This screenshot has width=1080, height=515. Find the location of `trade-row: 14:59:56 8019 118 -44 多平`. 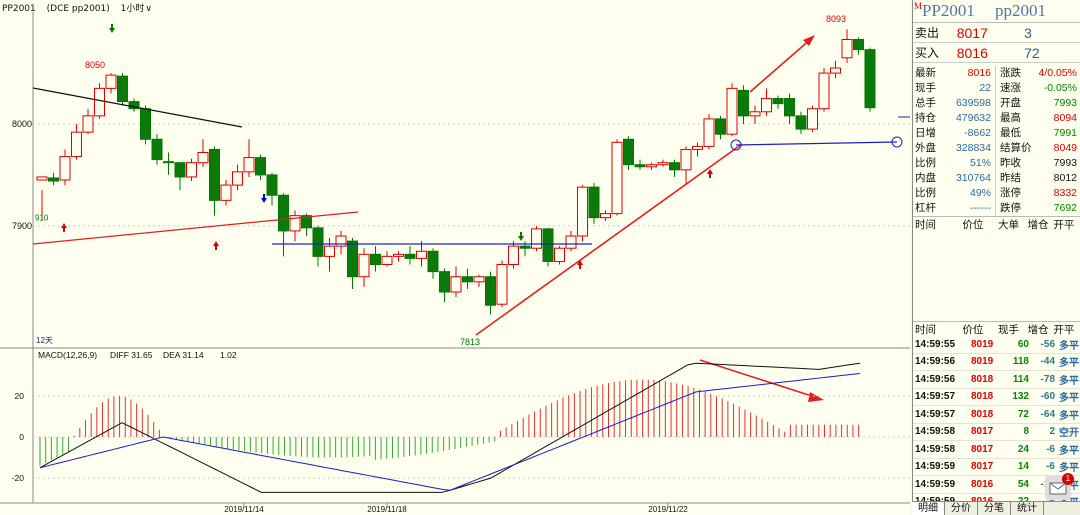

trade-row: 14:59:56 8019 118 -44 多平 is located at coordinates (996, 362).